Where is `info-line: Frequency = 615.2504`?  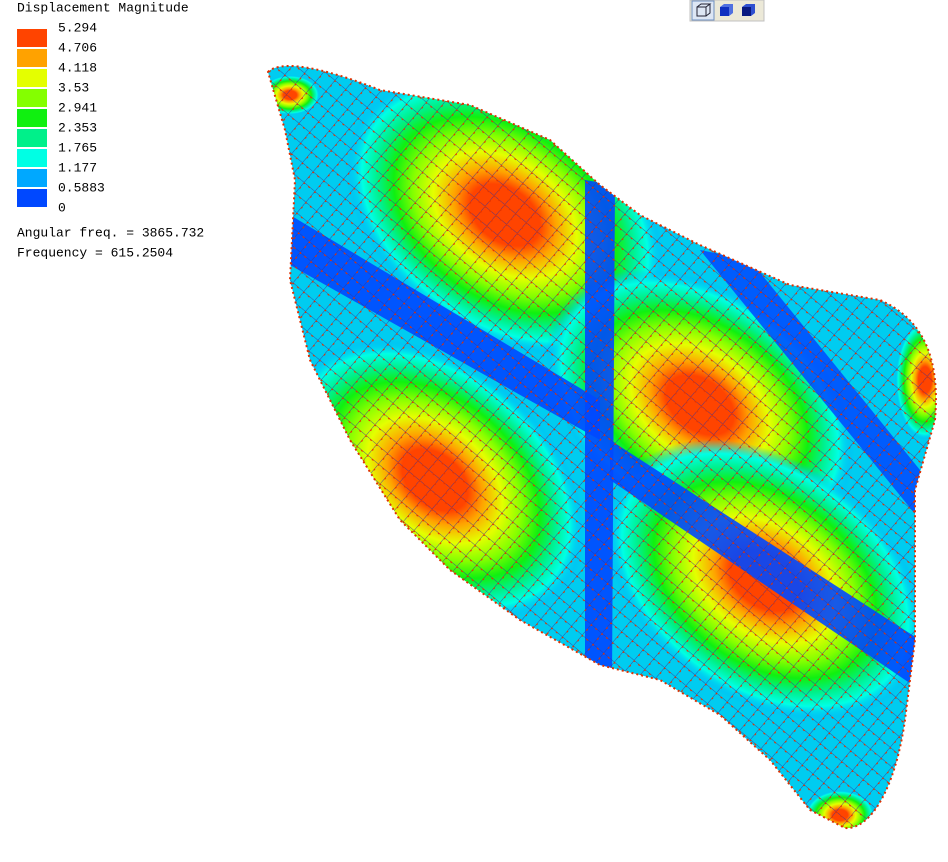
info-line: Frequency = 615.2504 is located at coordinates (95, 252).